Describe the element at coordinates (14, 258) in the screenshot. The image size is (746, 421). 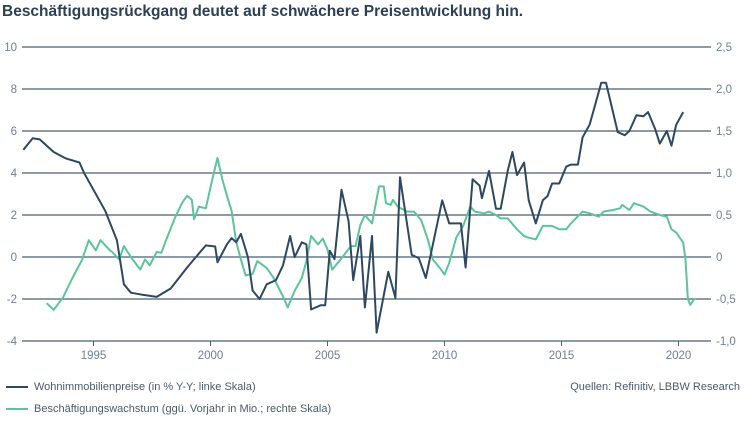
I see `y-tick-left: 0` at that location.